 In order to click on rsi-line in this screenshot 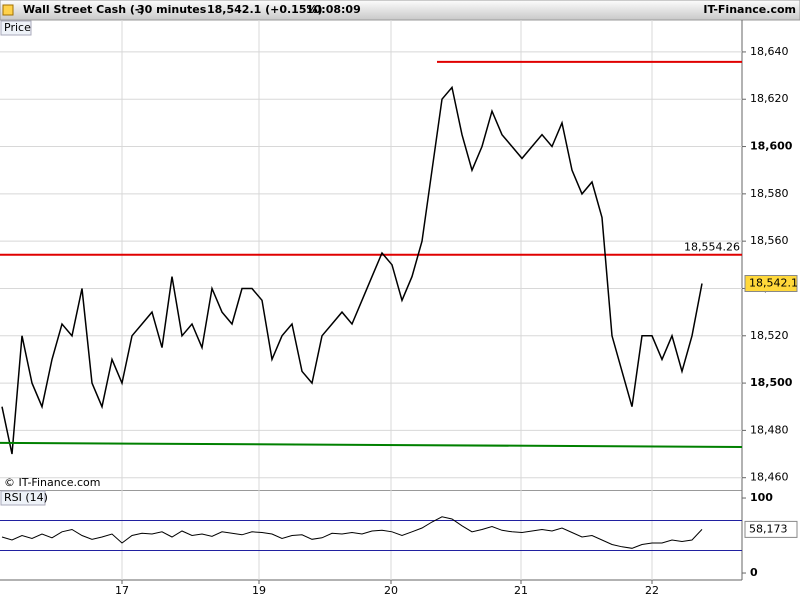, I will do `click(352, 532)`.